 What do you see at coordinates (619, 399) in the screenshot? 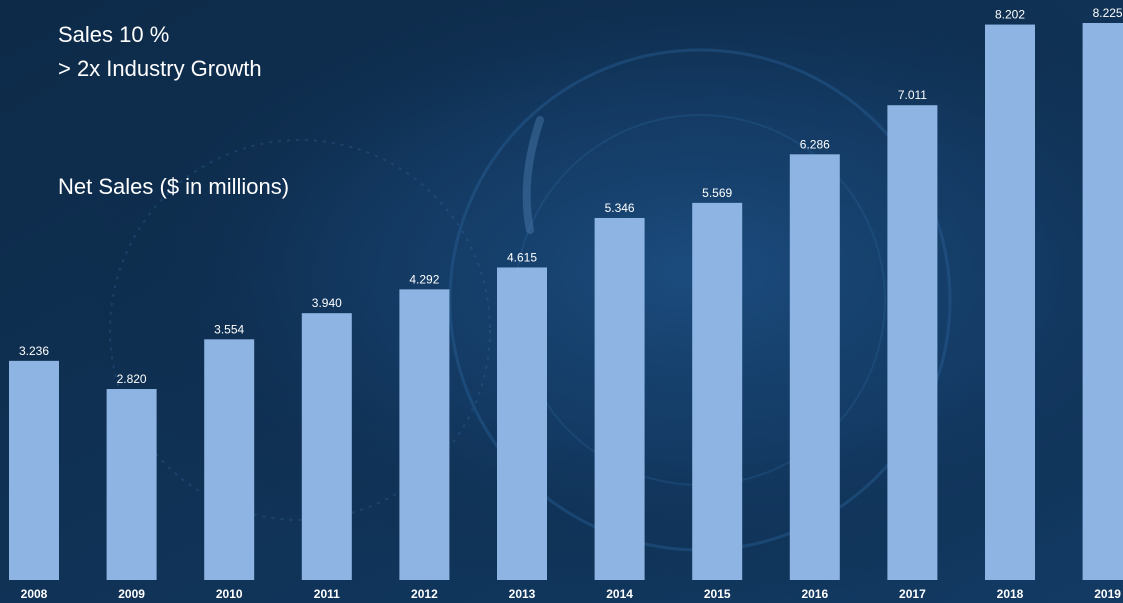
I see `bar-2014` at bounding box center [619, 399].